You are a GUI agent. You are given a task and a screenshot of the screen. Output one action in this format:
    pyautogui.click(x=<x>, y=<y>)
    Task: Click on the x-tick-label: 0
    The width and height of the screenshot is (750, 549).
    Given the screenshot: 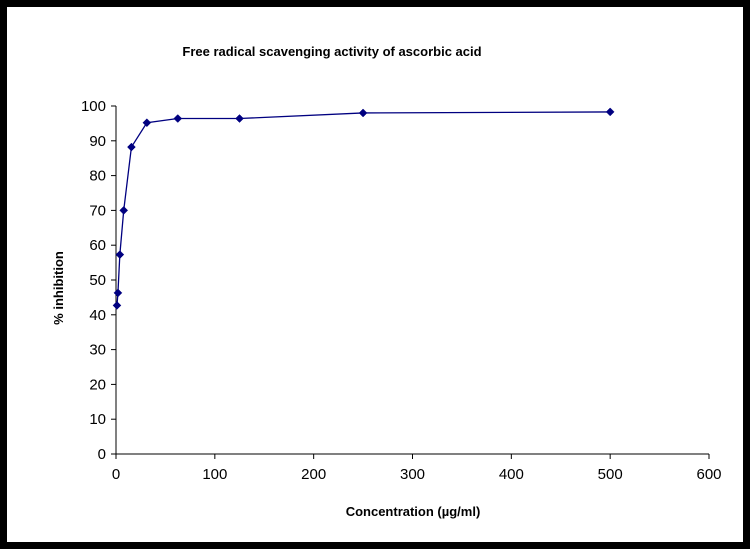 What is the action you would take?
    pyautogui.click(x=116, y=474)
    